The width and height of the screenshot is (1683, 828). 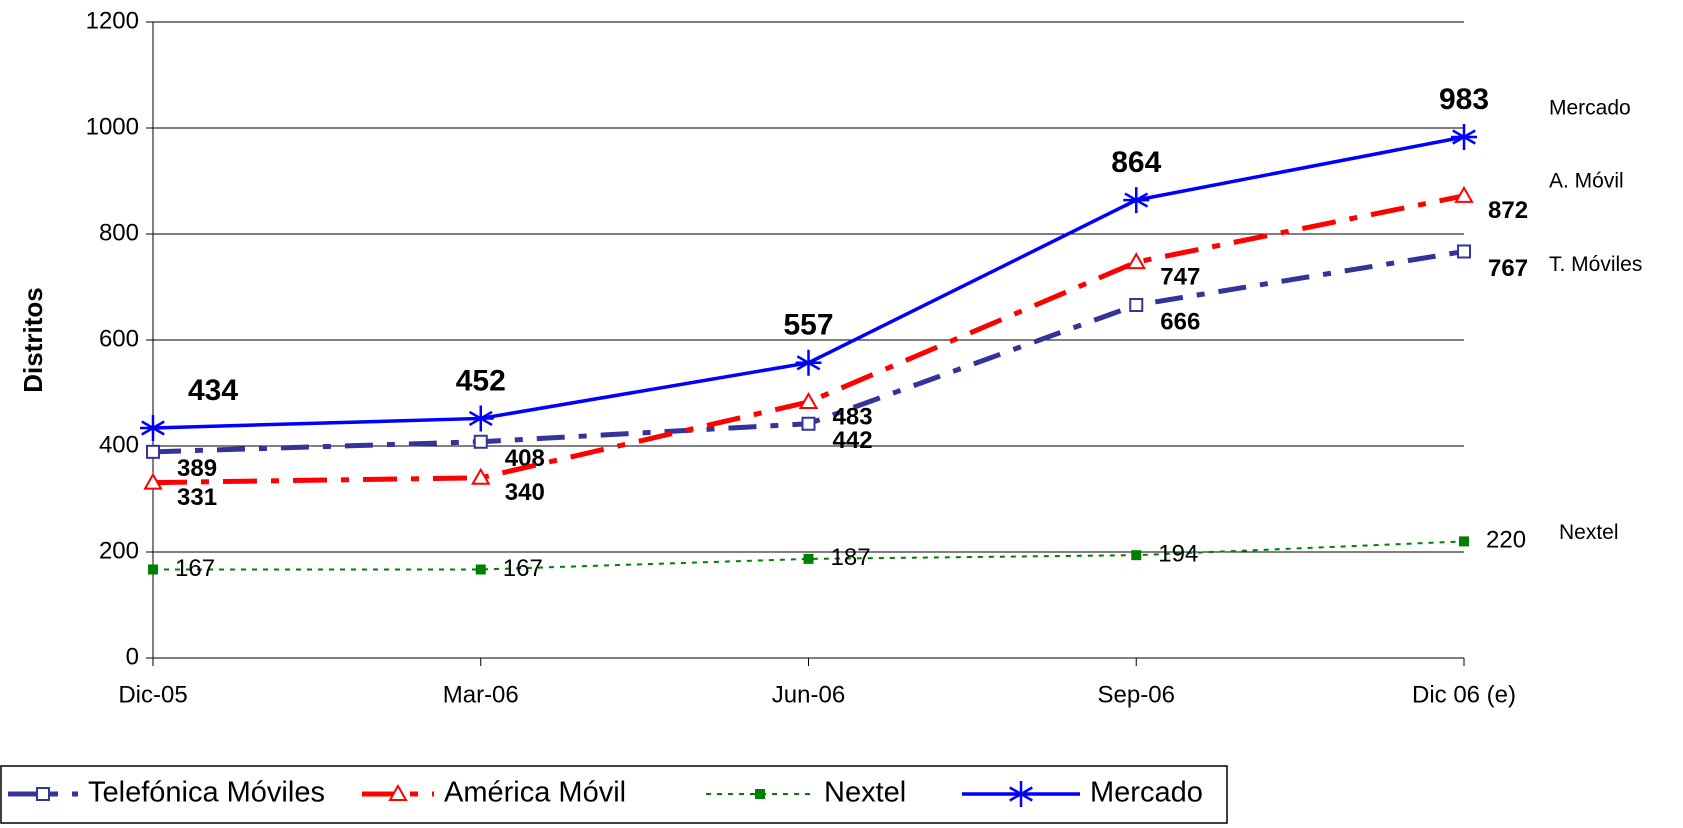 I want to click on data-label: 389, so click(x=197, y=468).